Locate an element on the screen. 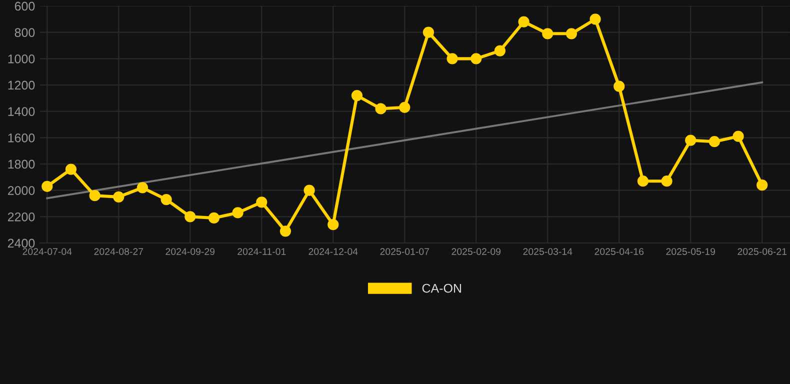 The width and height of the screenshot is (790, 384). y-tick-label: 800 is located at coordinates (24, 32).